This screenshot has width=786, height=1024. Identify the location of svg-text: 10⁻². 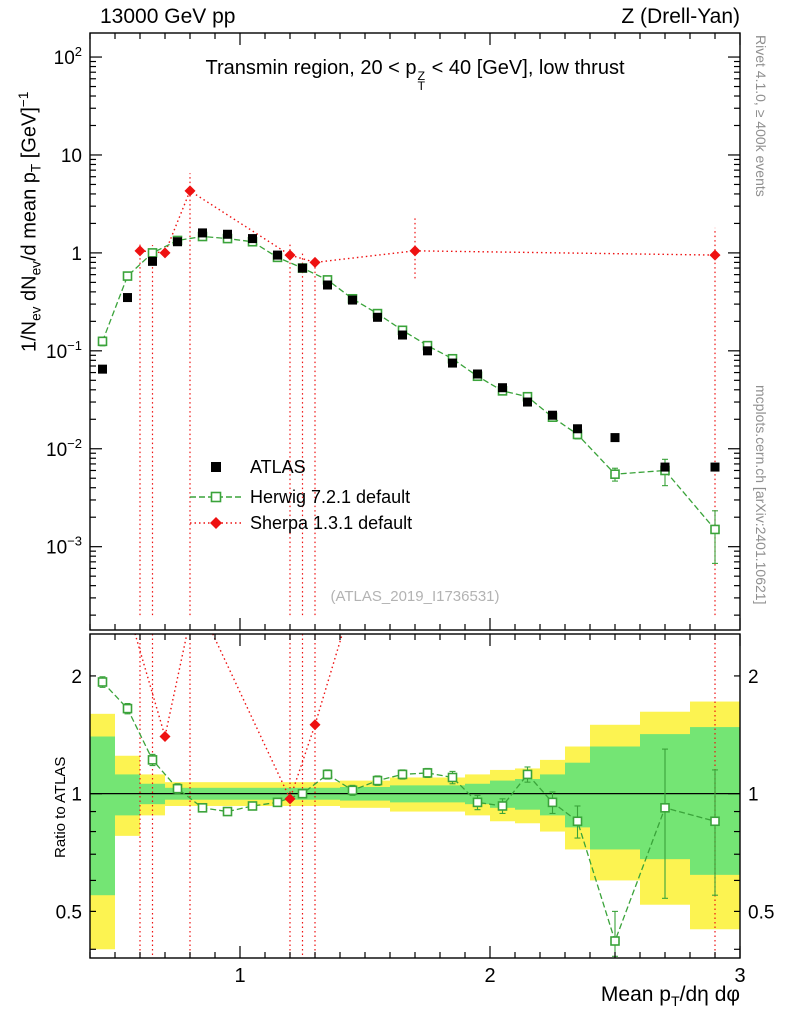
(64, 448).